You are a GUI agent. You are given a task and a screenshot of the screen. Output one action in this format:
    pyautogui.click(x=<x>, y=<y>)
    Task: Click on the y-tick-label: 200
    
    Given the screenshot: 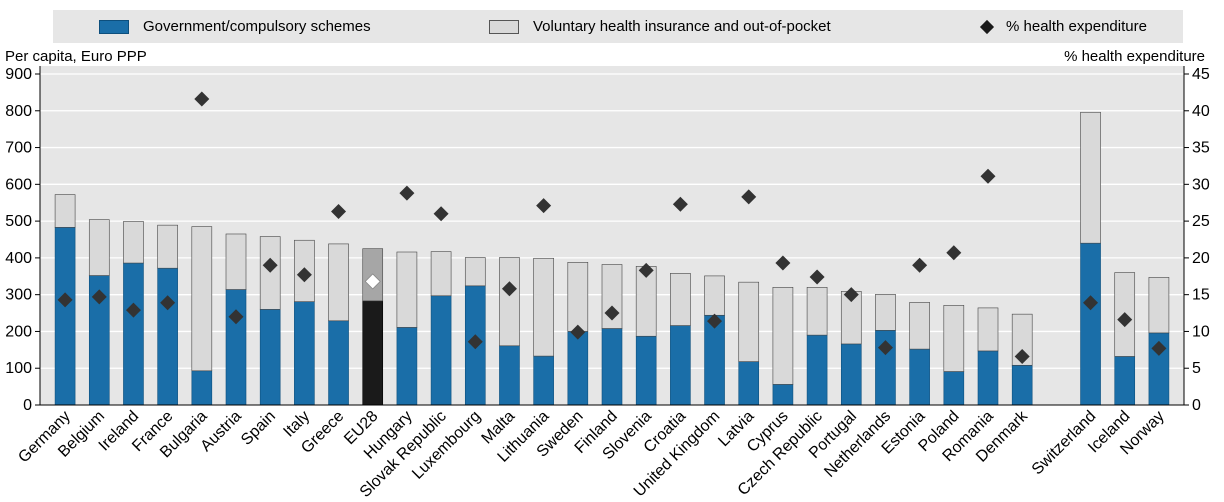 What is the action you would take?
    pyautogui.click(x=18, y=331)
    